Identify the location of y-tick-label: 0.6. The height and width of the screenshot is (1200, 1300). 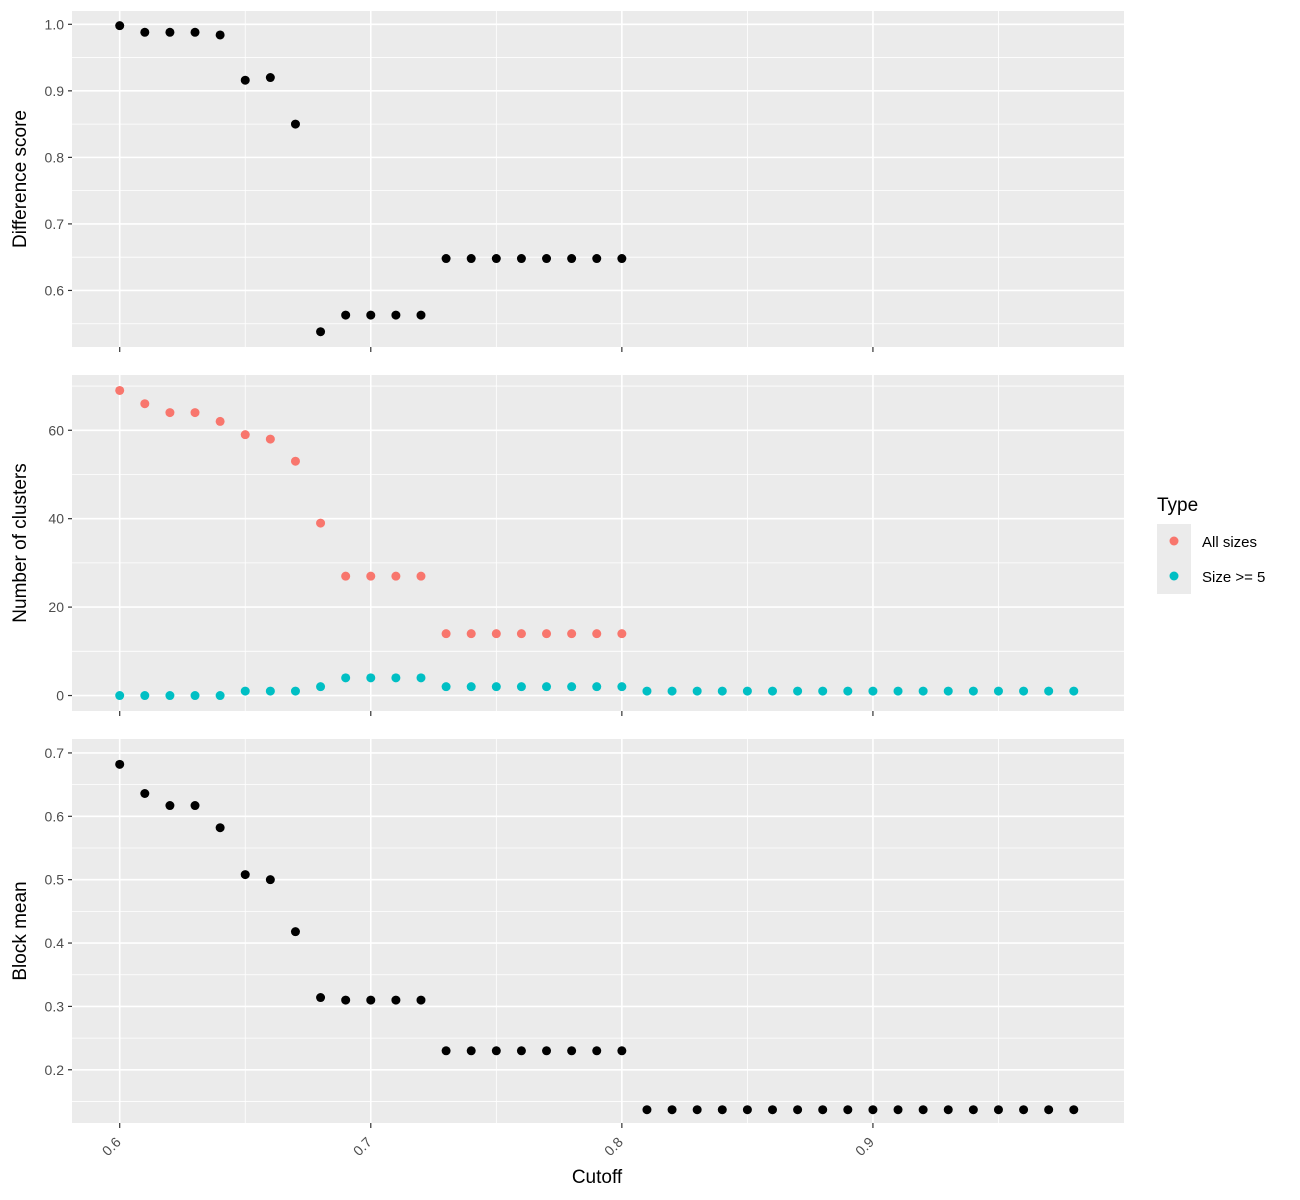
(55, 290).